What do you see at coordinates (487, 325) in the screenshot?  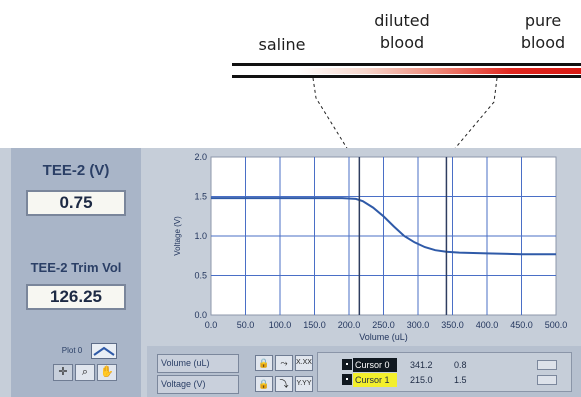 I see `x-tick-label: 400.0` at bounding box center [487, 325].